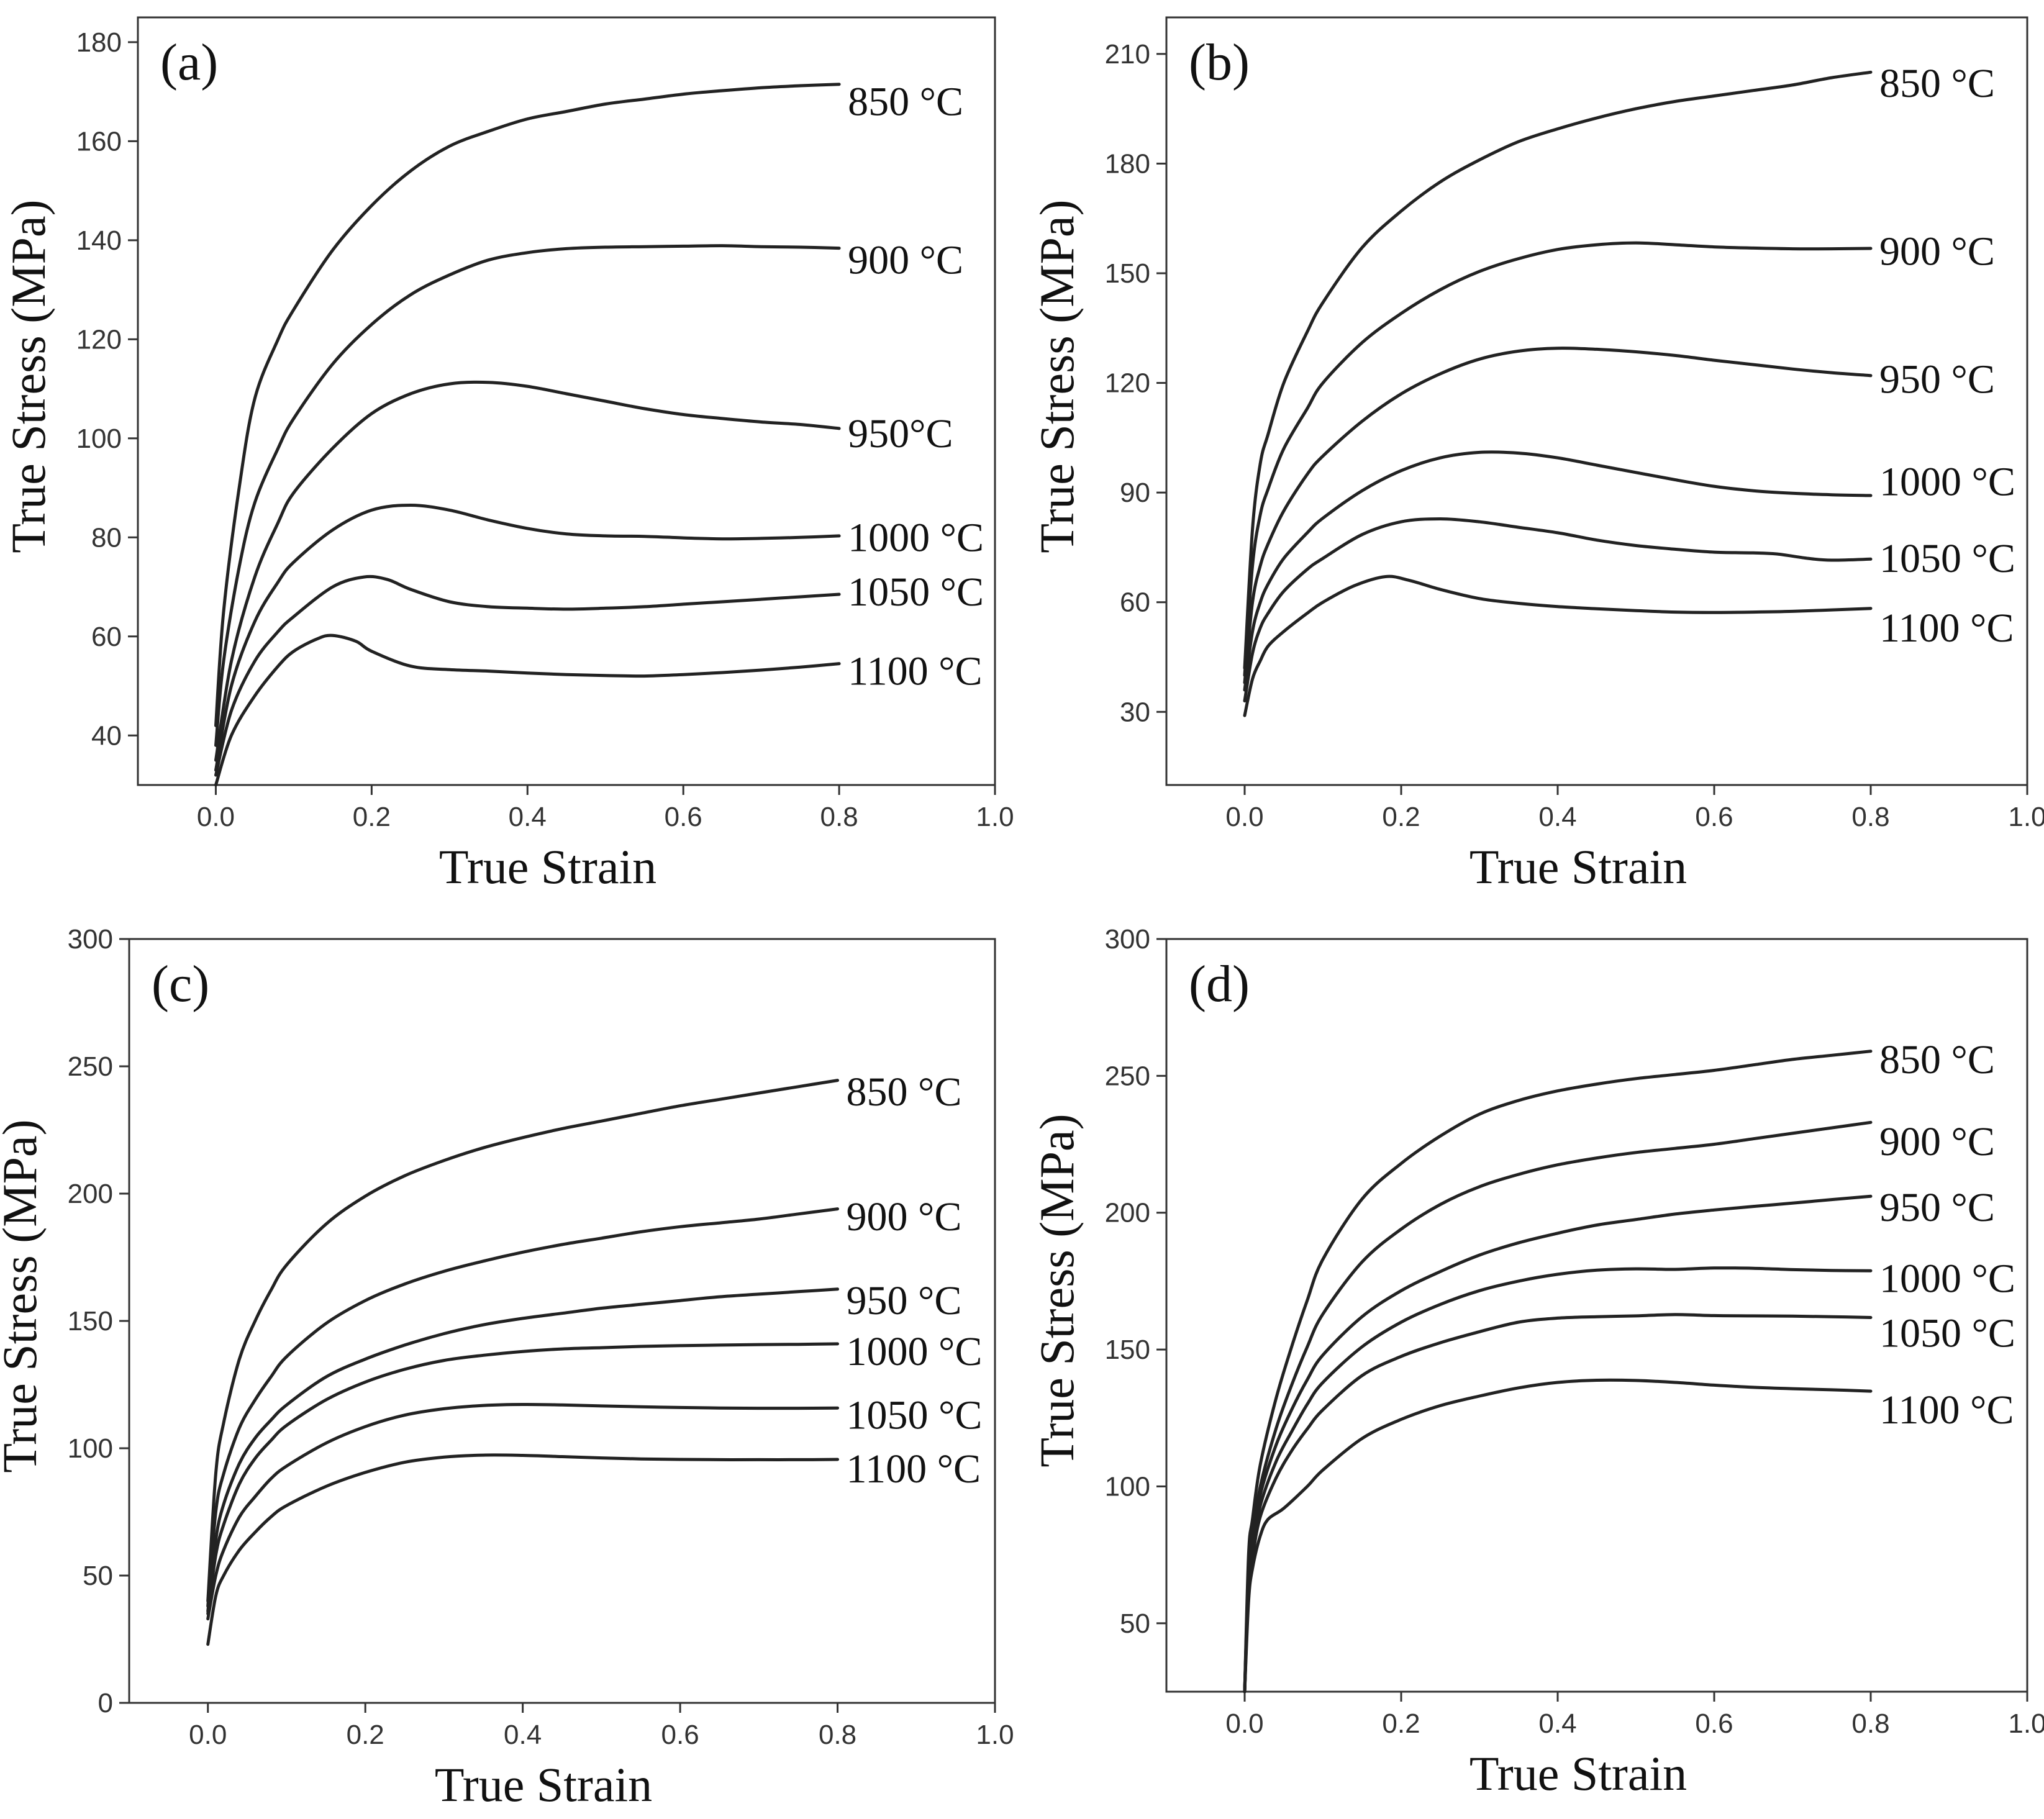 Image resolution: width=2044 pixels, height=1819 pixels. Describe the element at coordinates (1937, 1207) in the screenshot. I see `series-label: 950 °C` at that location.